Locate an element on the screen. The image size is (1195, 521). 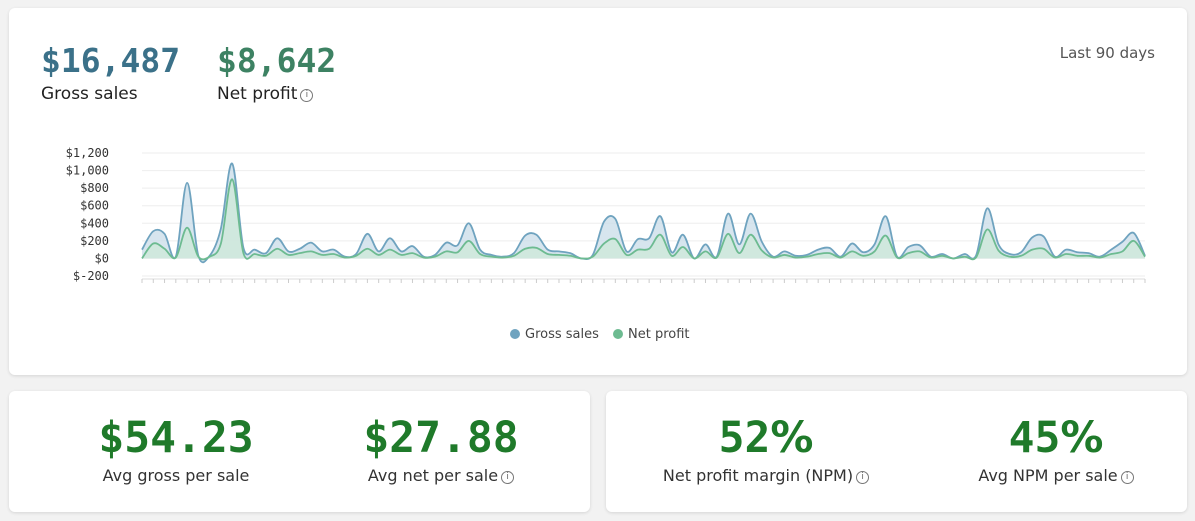
npm-stat: 52% Net profit margin (NPM) i is located at coordinates (766, 451).